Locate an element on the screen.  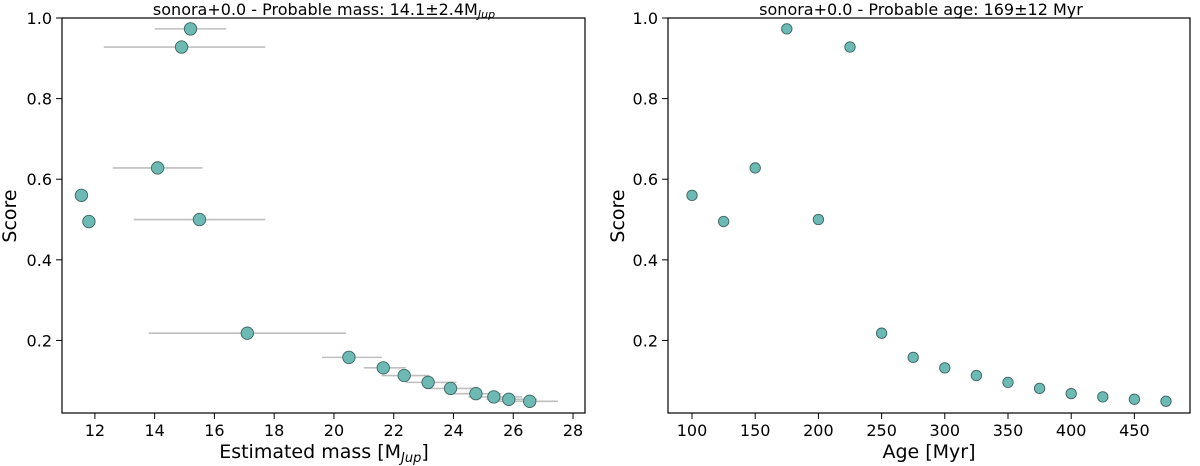
mass-x-tick-label: 28 is located at coordinates (573, 430).